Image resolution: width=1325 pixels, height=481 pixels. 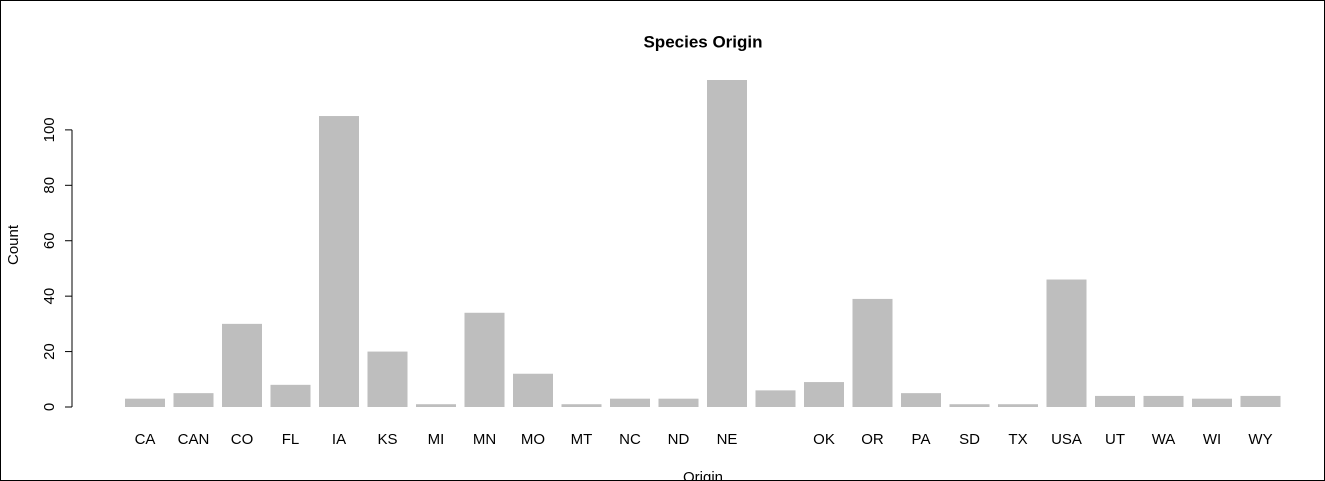 I want to click on x-tick-label: WY, so click(x=1260, y=439).